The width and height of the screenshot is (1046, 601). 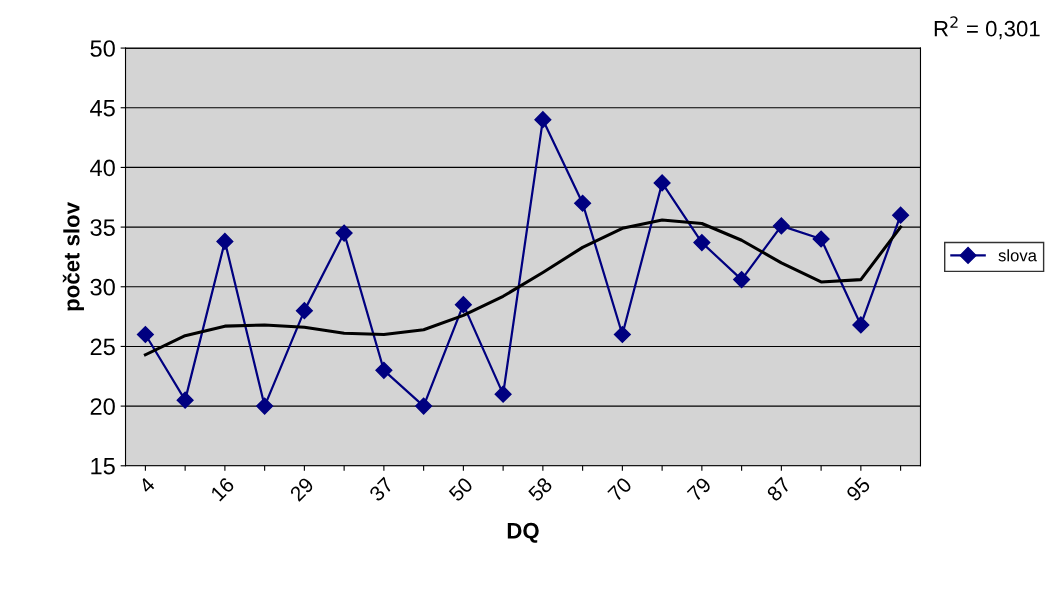 What do you see at coordinates (779, 489) in the screenshot?
I see `x-tick-label: 87` at bounding box center [779, 489].